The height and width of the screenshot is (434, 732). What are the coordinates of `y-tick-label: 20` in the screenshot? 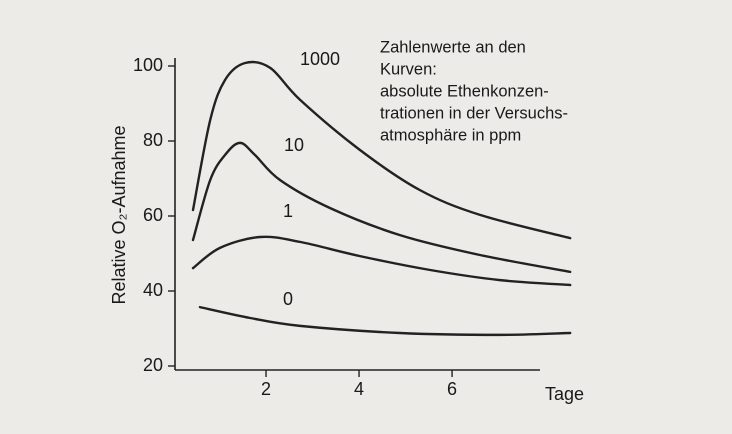 It's located at (153, 365).